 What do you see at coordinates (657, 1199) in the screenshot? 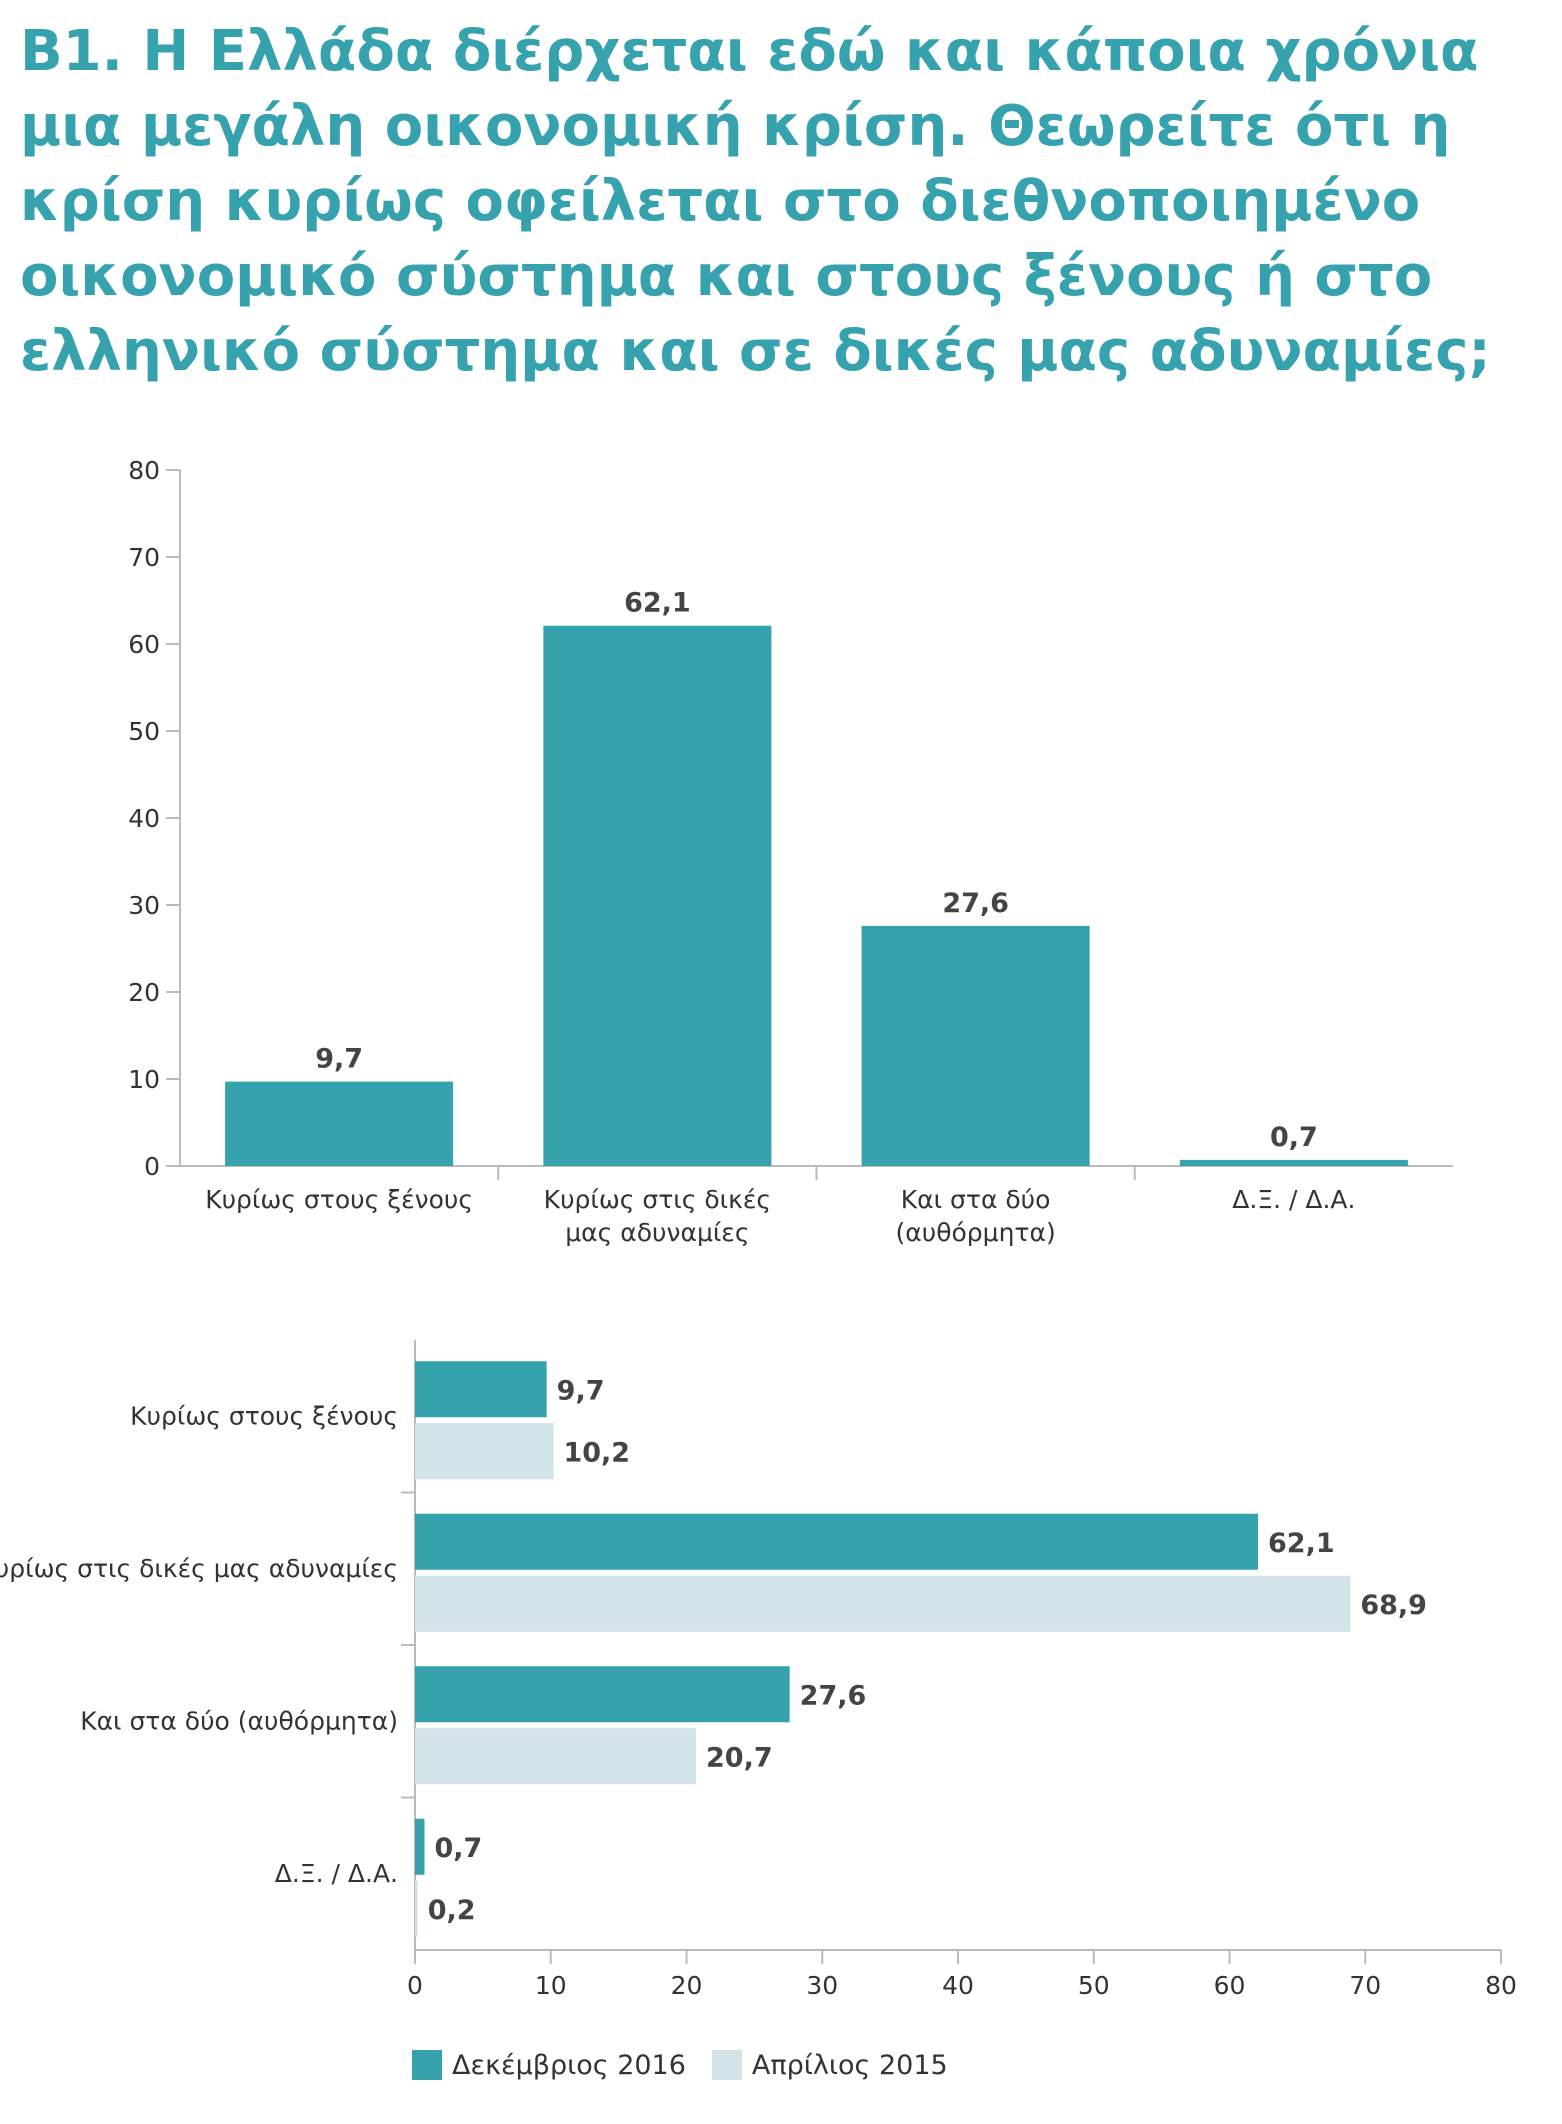
I see `x-category-label-line: Κυρίως στις δικές` at bounding box center [657, 1199].